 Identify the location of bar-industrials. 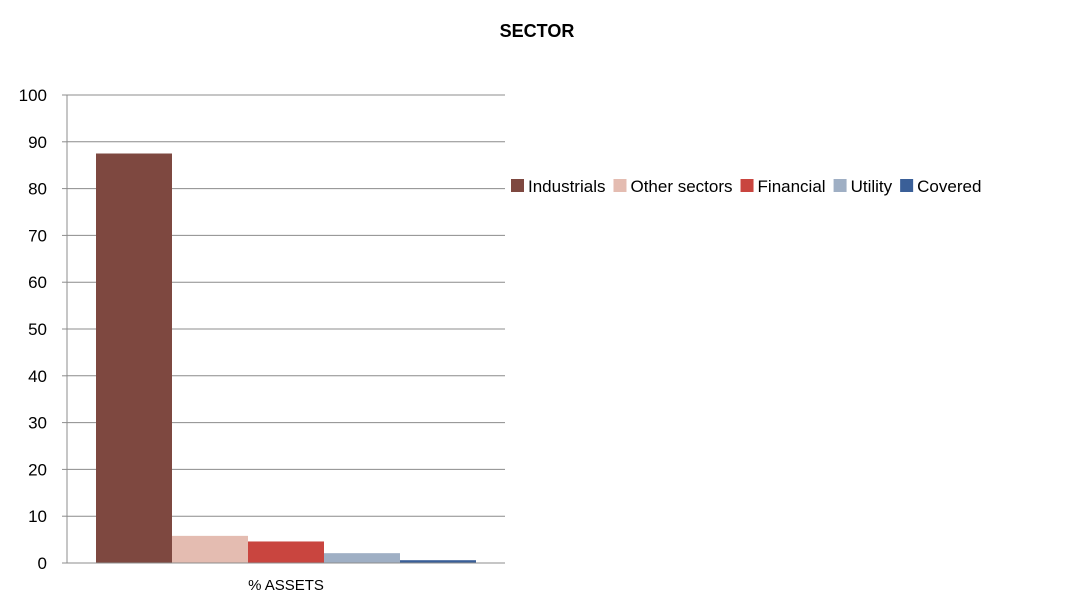
(134, 358).